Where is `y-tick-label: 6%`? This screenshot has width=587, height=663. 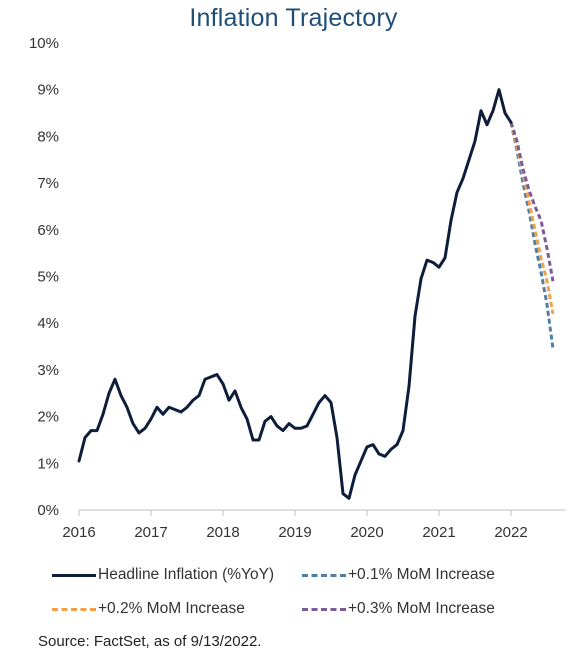 y-tick-label: 6% is located at coordinates (48, 230).